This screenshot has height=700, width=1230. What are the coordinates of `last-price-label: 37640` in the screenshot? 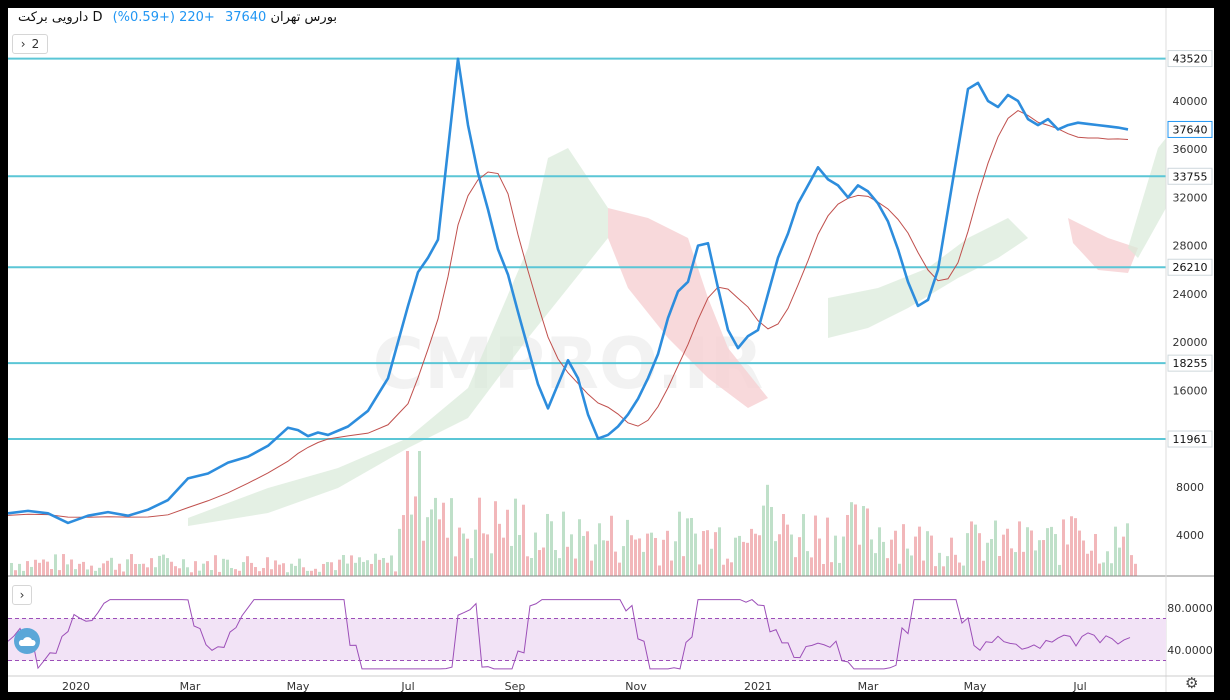 It's located at (1190, 129).